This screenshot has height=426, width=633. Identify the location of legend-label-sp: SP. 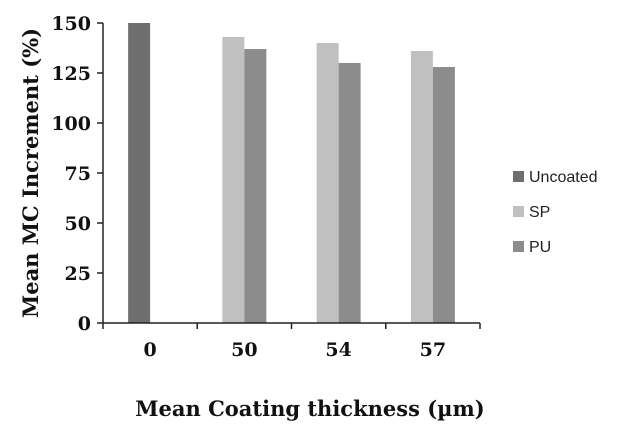
(539, 212).